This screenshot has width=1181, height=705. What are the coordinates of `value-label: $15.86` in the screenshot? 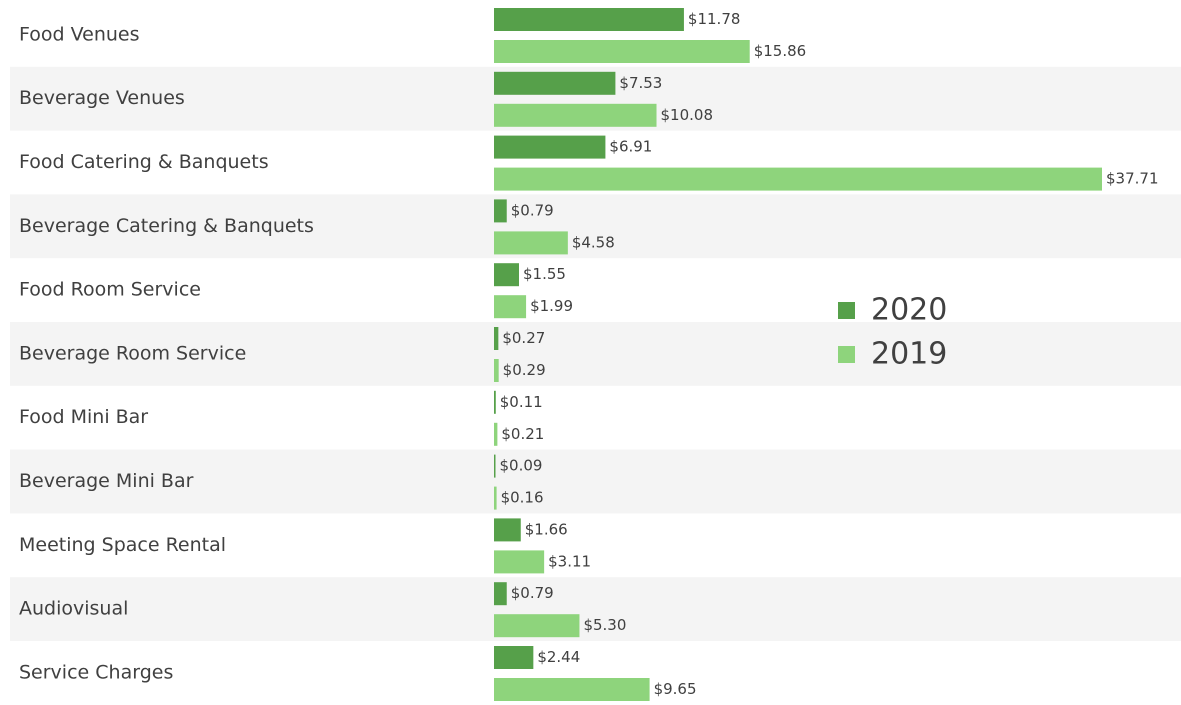 It's located at (780, 51).